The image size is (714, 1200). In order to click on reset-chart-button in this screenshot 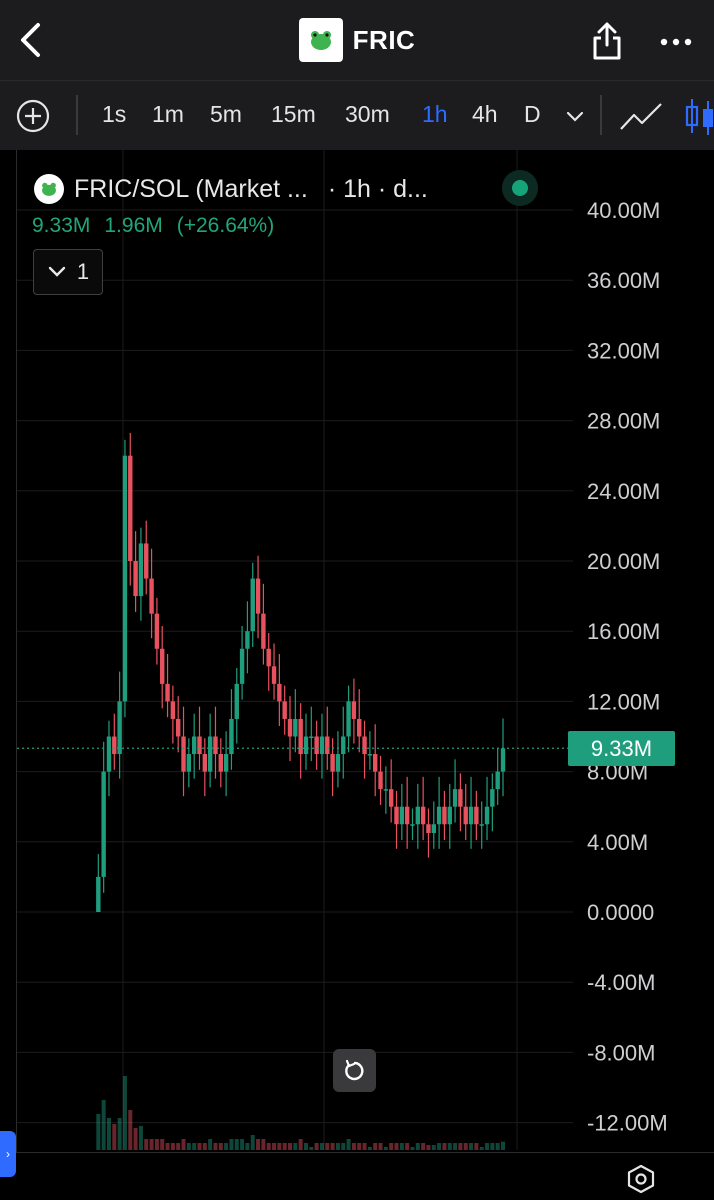, I will do `click(354, 1070)`.